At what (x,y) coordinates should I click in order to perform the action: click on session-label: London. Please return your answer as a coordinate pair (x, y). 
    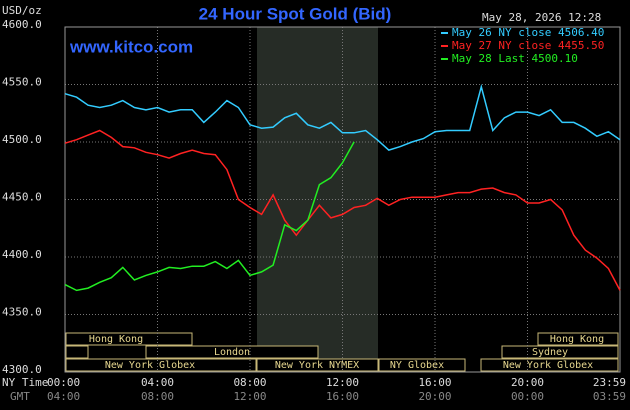
    Looking at the image, I should click on (232, 352).